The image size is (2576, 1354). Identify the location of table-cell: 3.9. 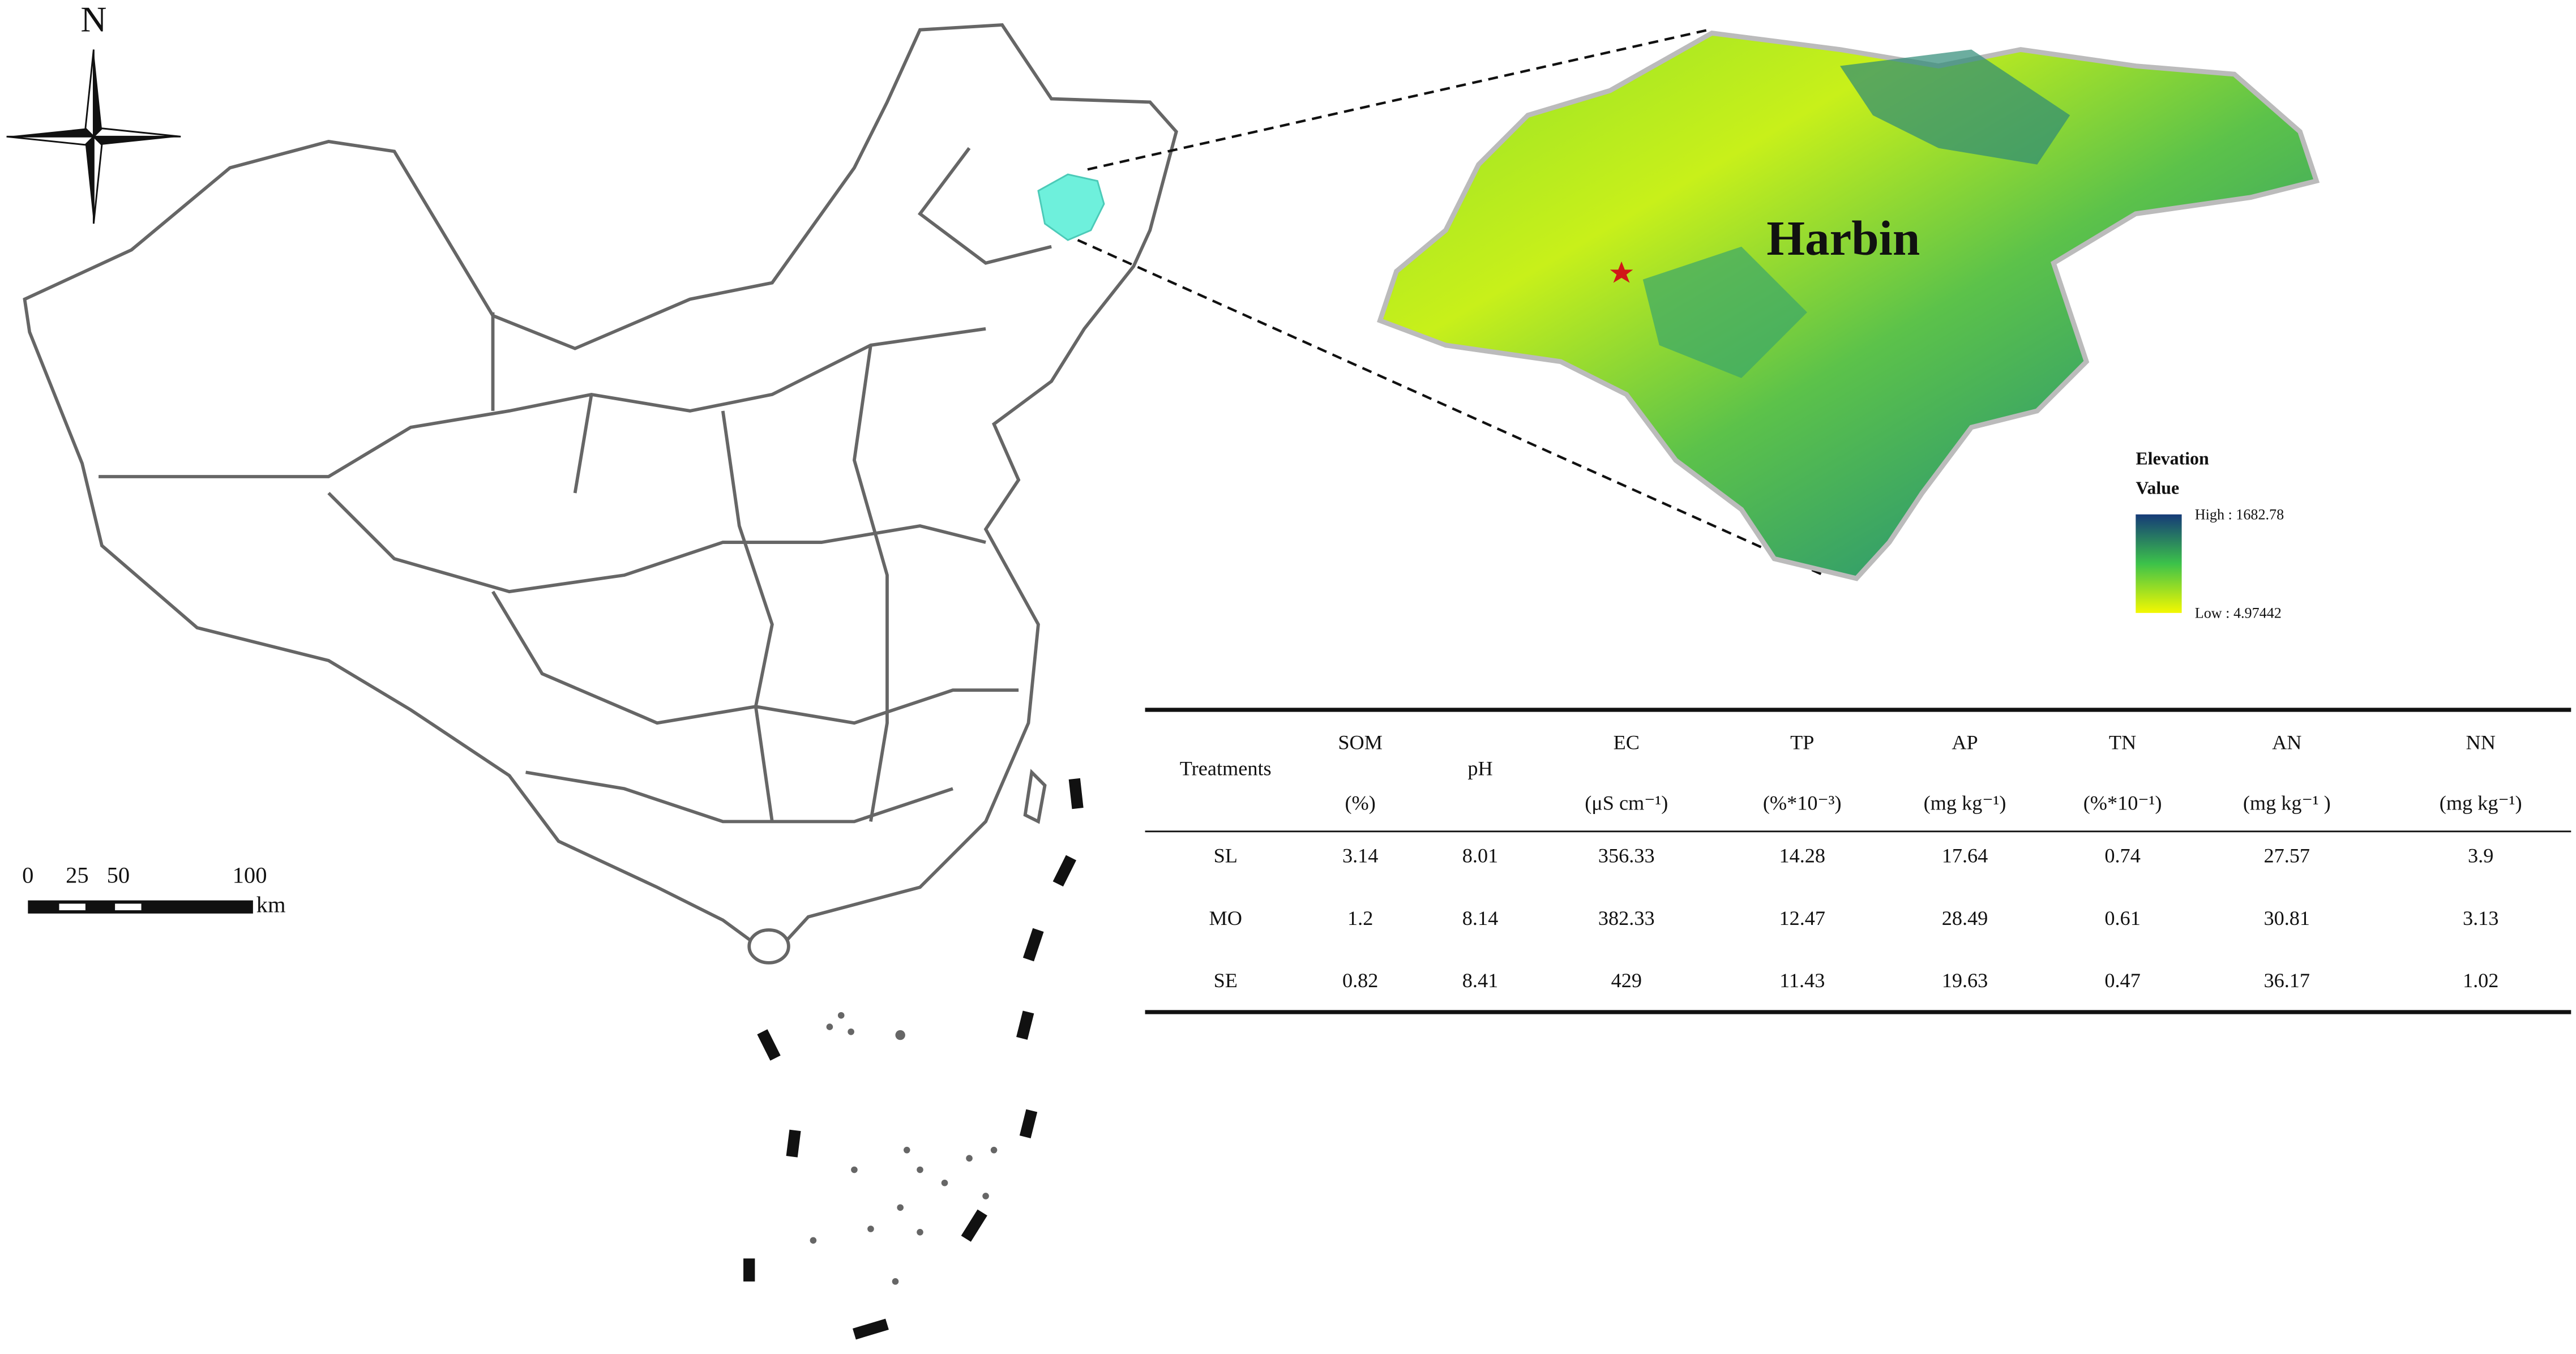
(2480, 856).